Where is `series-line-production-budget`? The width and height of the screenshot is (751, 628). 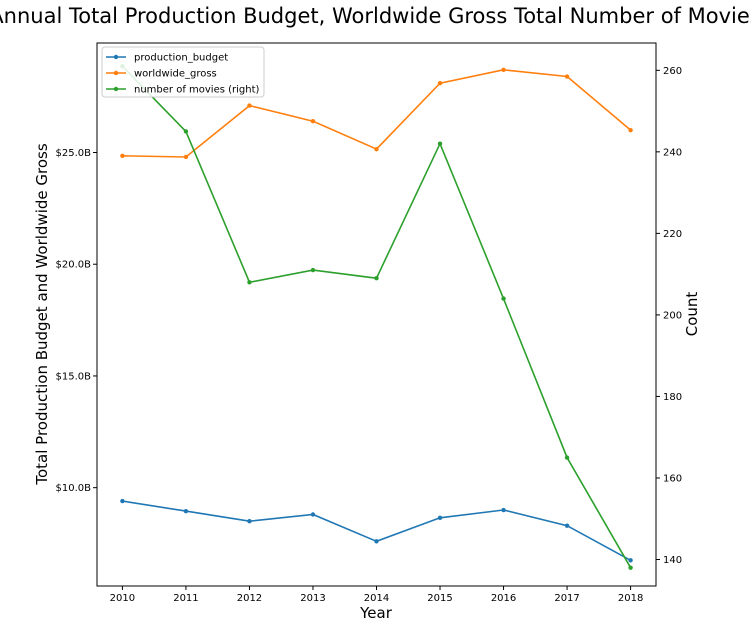 series-line-production-budget is located at coordinates (376, 531).